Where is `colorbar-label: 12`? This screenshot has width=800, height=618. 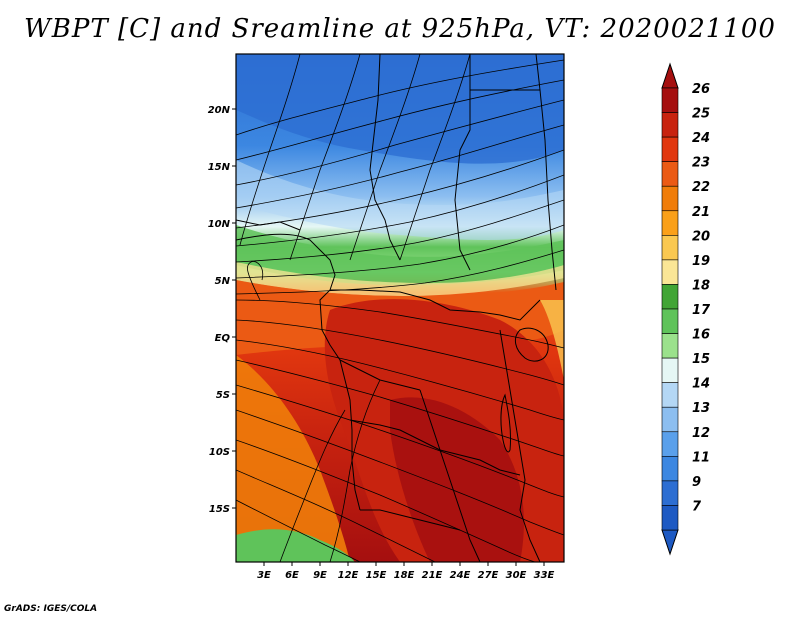 colorbar-label: 12 is located at coordinates (701, 433).